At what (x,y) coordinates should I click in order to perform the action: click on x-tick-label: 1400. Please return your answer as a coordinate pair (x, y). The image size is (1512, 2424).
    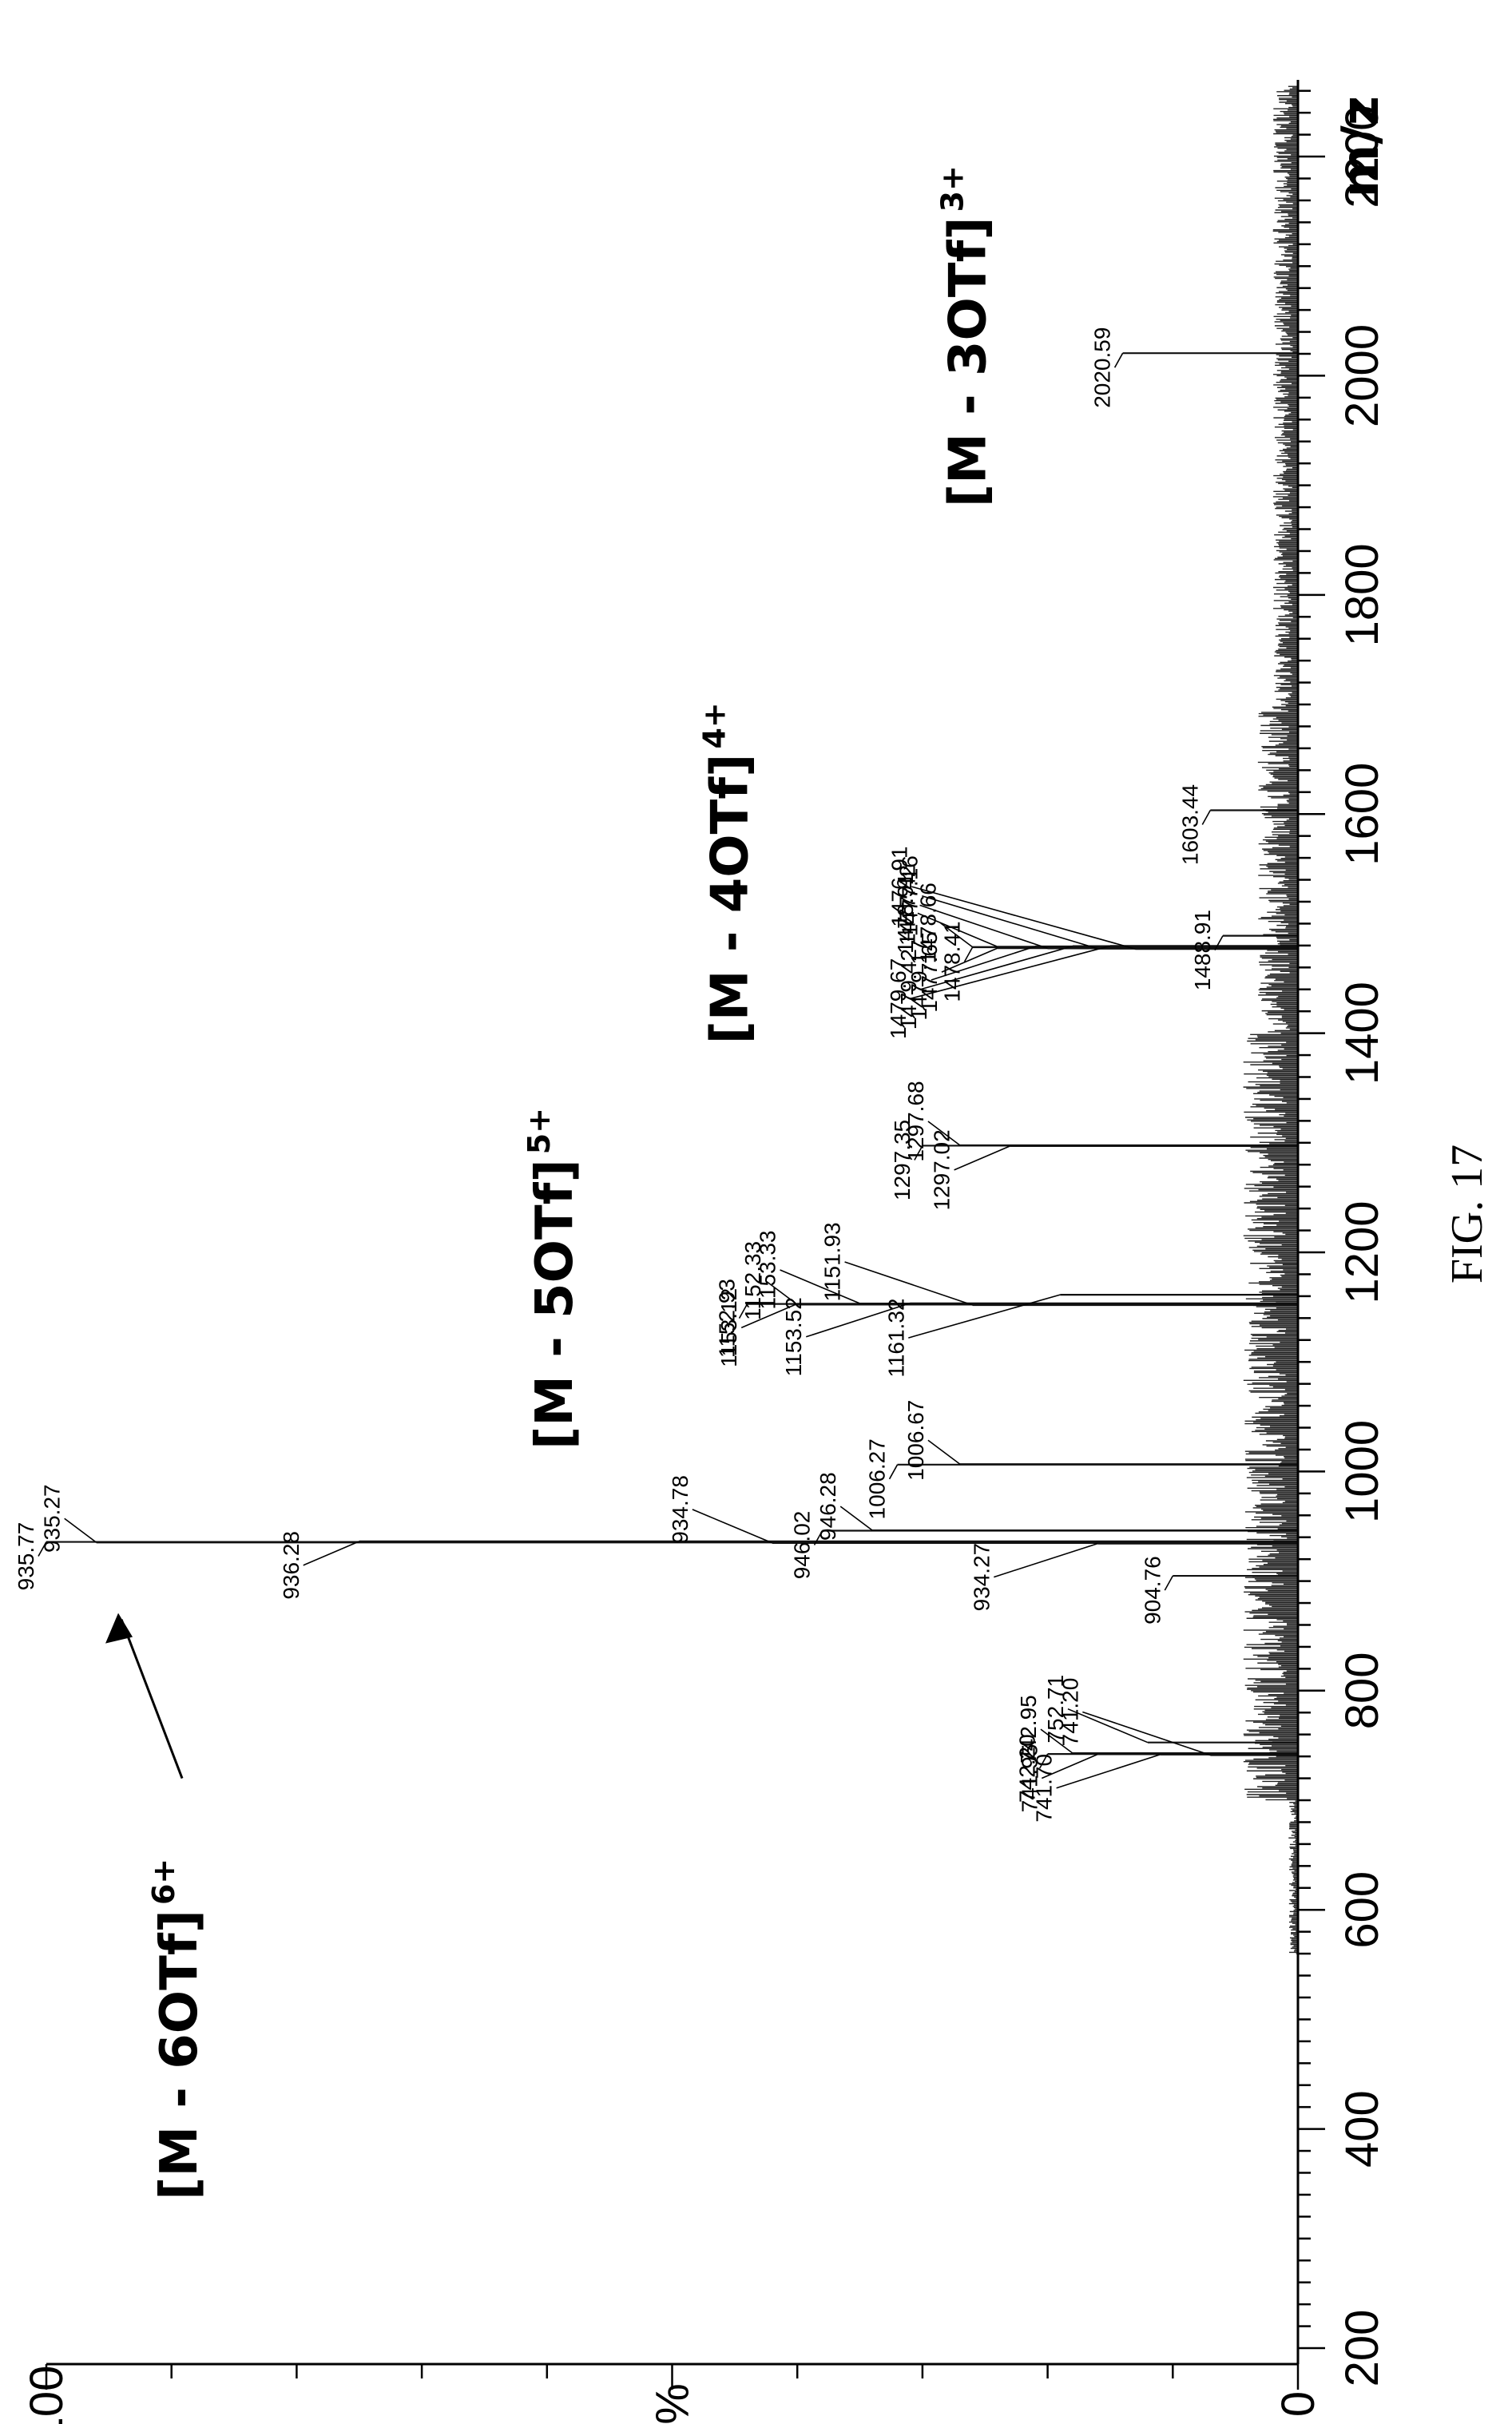
    Looking at the image, I should click on (1362, 1033).